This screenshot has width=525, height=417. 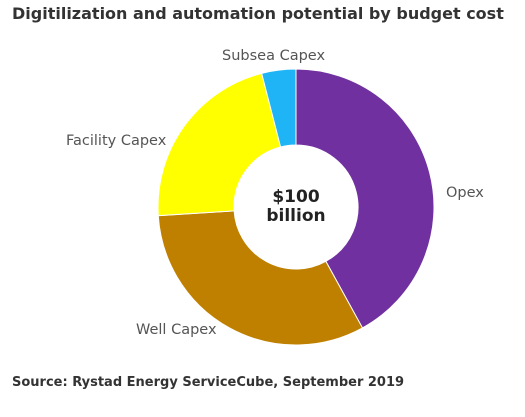 I want to click on donut-hole, so click(x=296, y=207).